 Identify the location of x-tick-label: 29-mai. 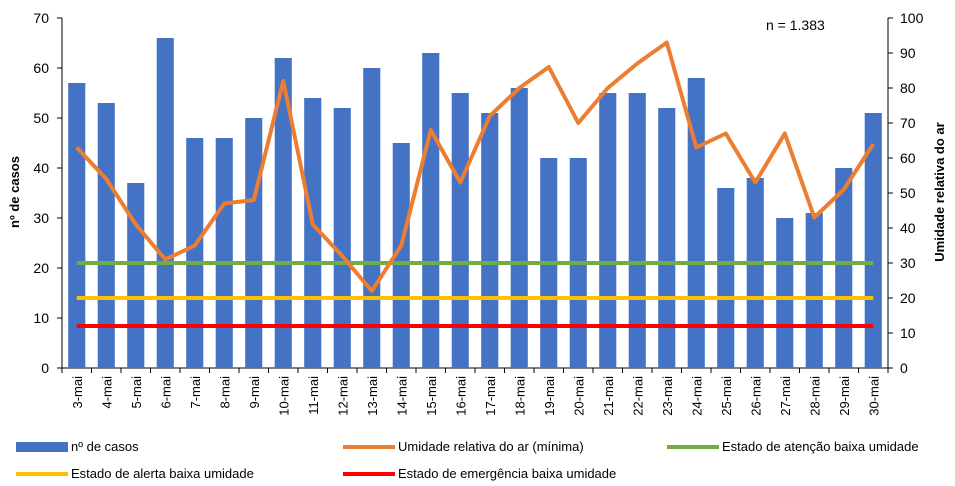
(844, 396).